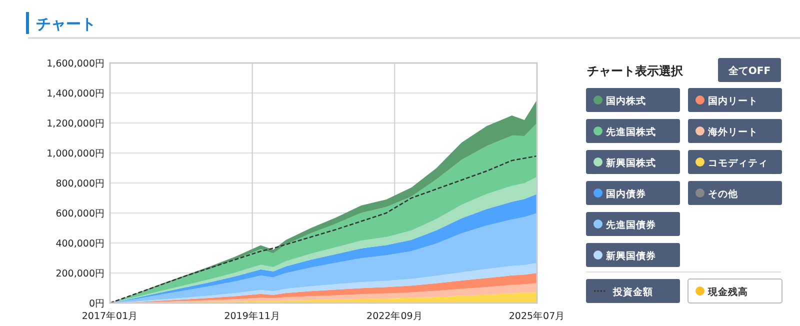 The height and width of the screenshot is (326, 800). Describe the element at coordinates (66, 24) in the screenshot. I see `chart-title: チャート` at that location.